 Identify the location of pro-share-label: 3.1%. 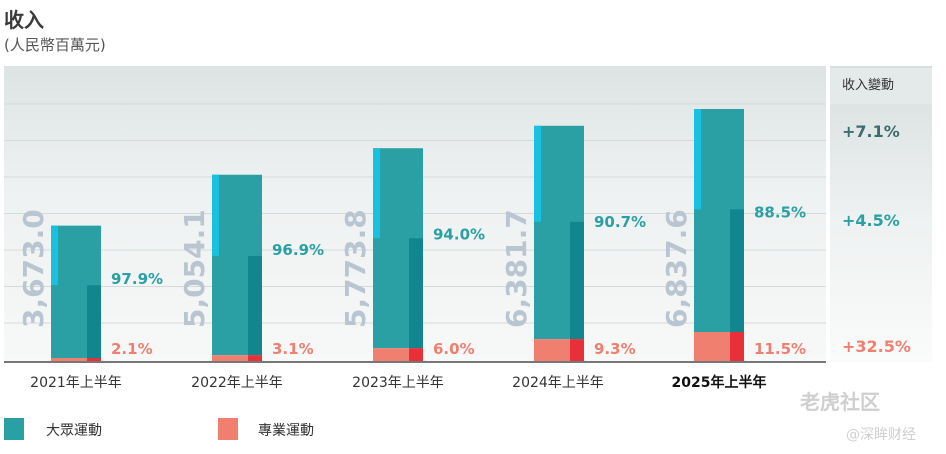
(293, 349).